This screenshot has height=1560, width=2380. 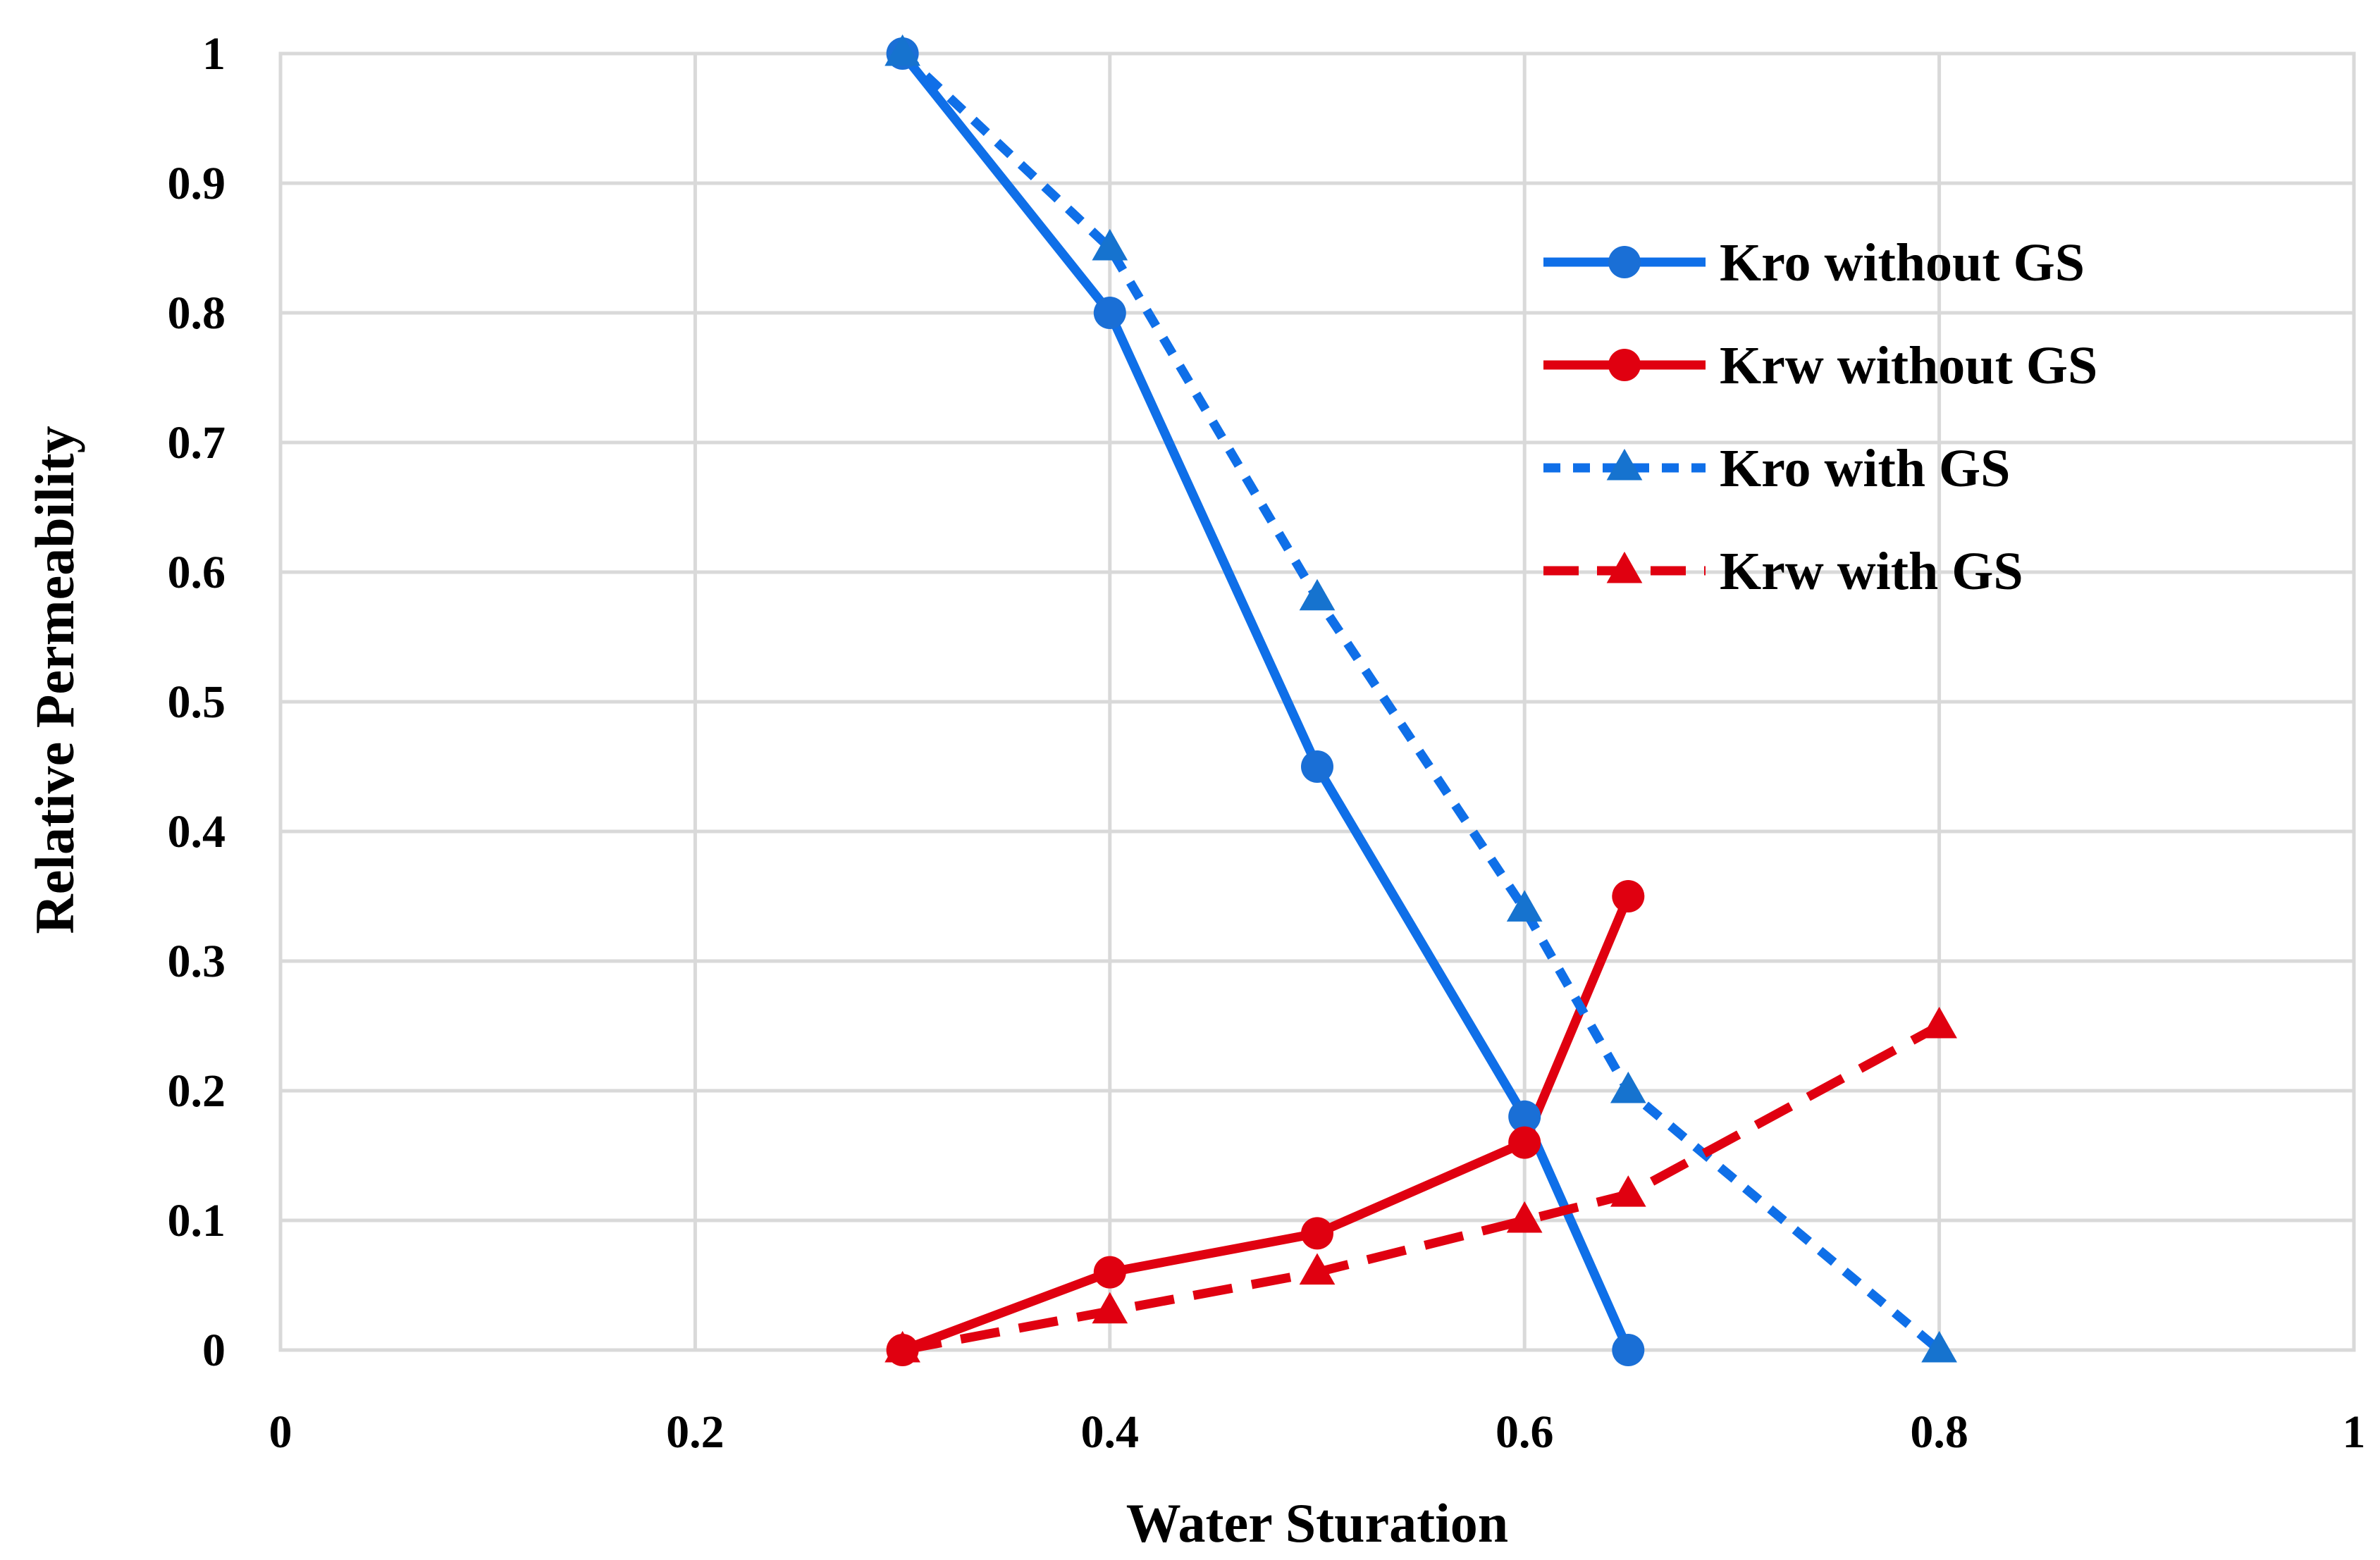 I want to click on y-tick-label: 0.1, so click(x=197, y=1220).